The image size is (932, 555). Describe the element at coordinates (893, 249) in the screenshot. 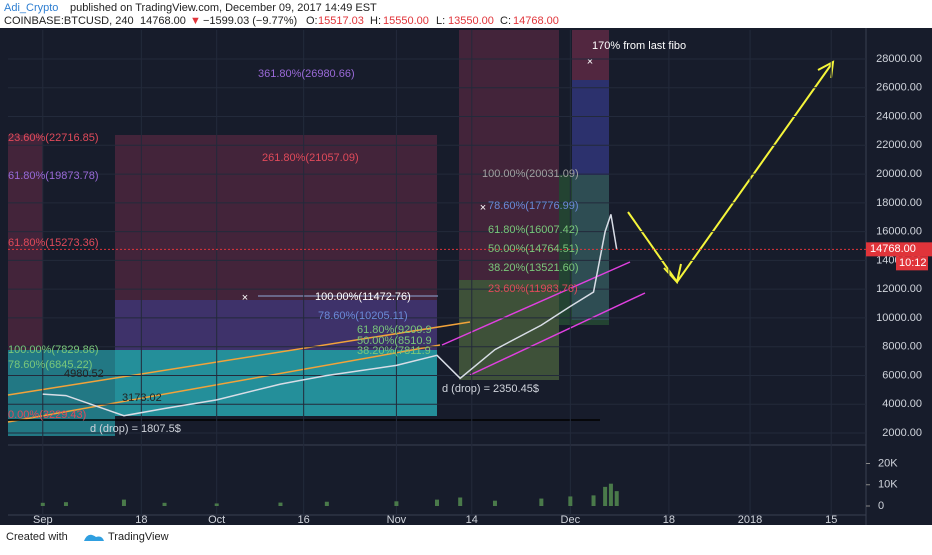

I see `price-tag: 14768.00` at that location.